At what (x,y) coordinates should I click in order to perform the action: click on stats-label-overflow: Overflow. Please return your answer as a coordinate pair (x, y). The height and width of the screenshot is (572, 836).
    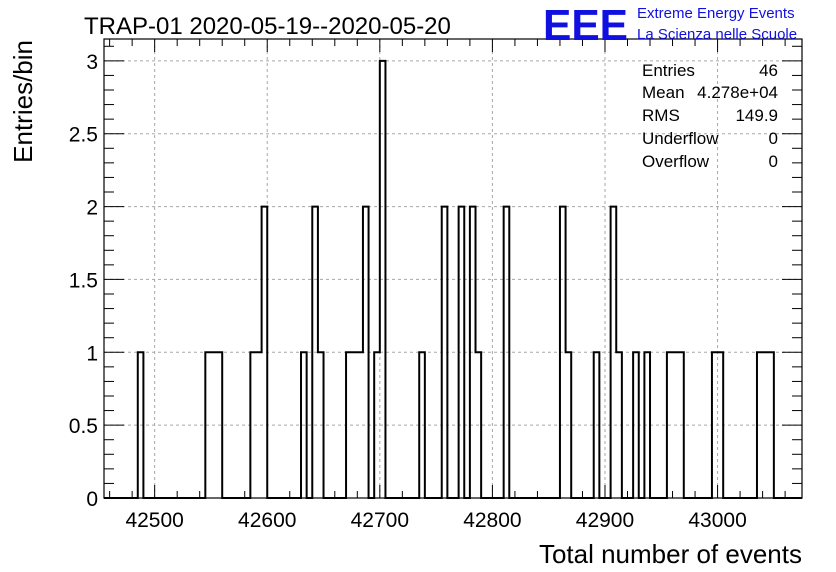
    Looking at the image, I should click on (676, 161).